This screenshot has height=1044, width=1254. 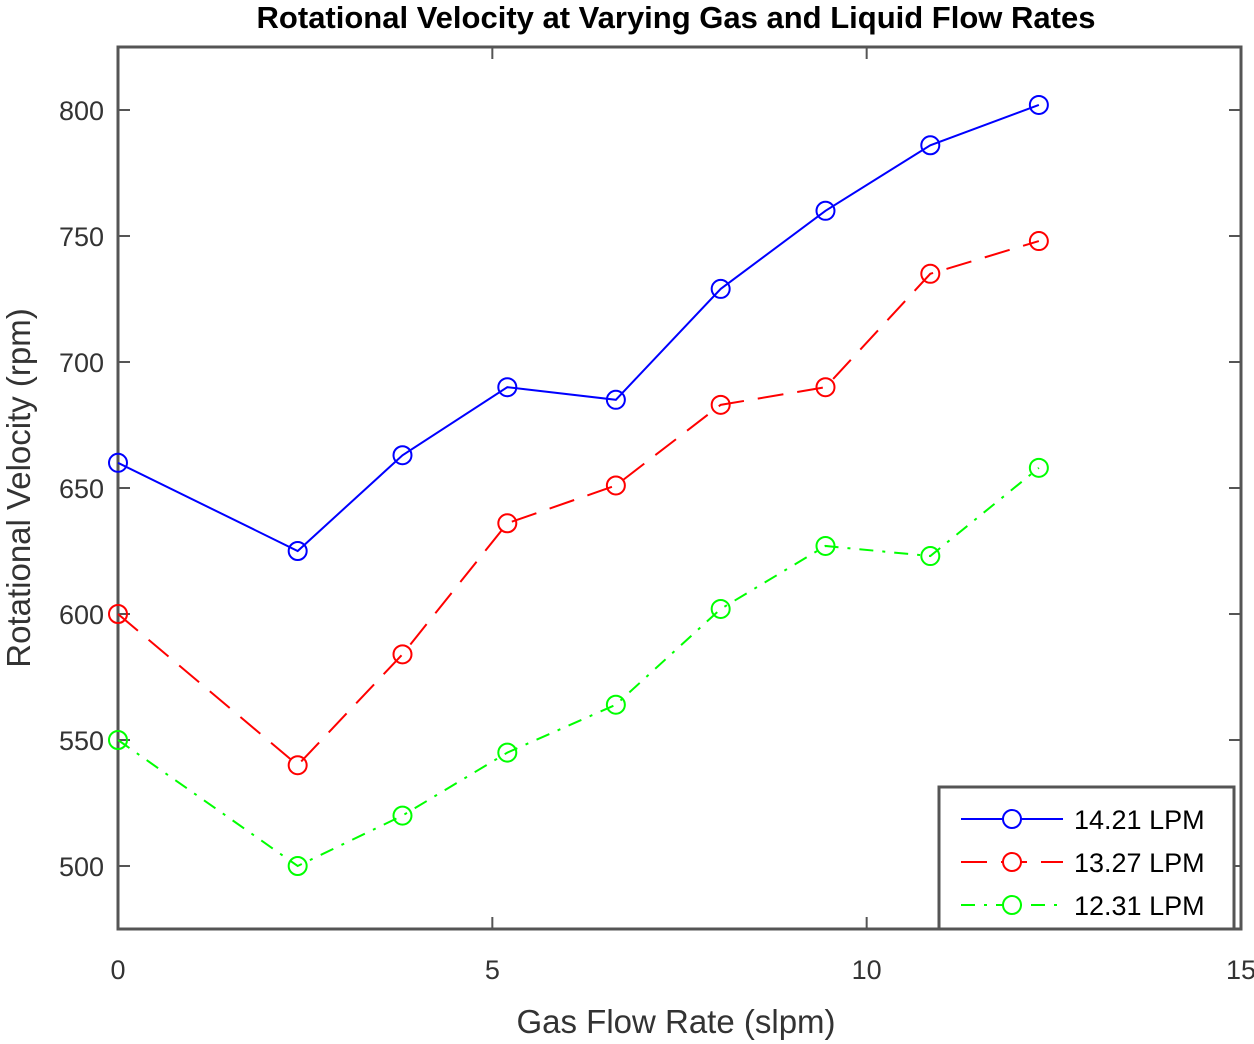 I want to click on y-tick-label: 550, so click(x=81, y=741).